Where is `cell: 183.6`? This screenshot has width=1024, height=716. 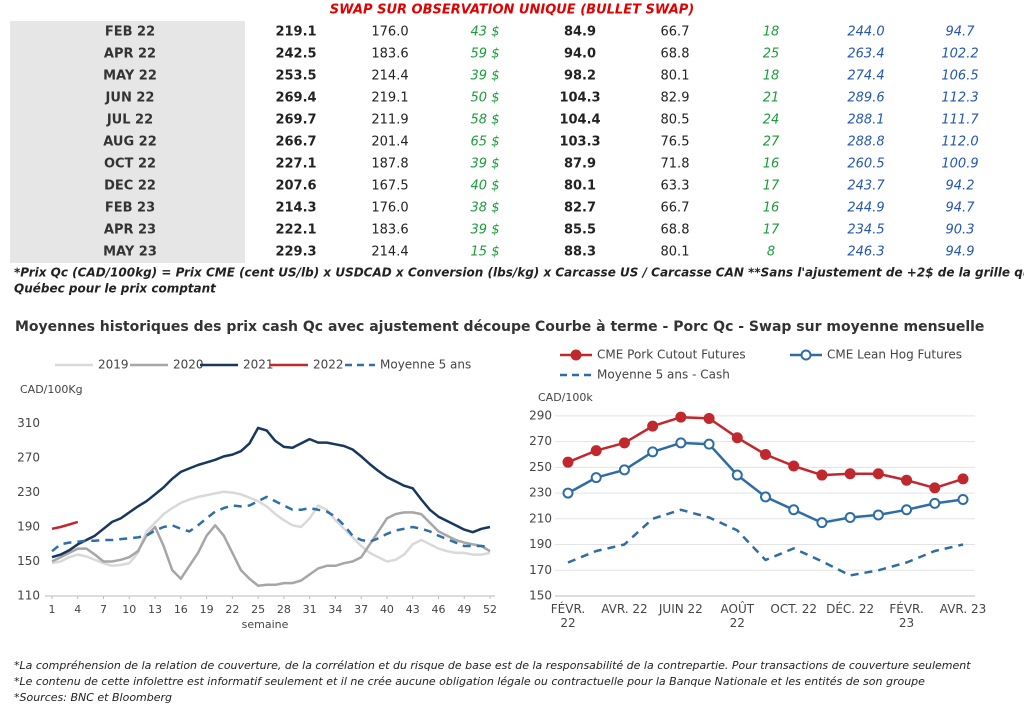
cell: 183.6 is located at coordinates (389, 230).